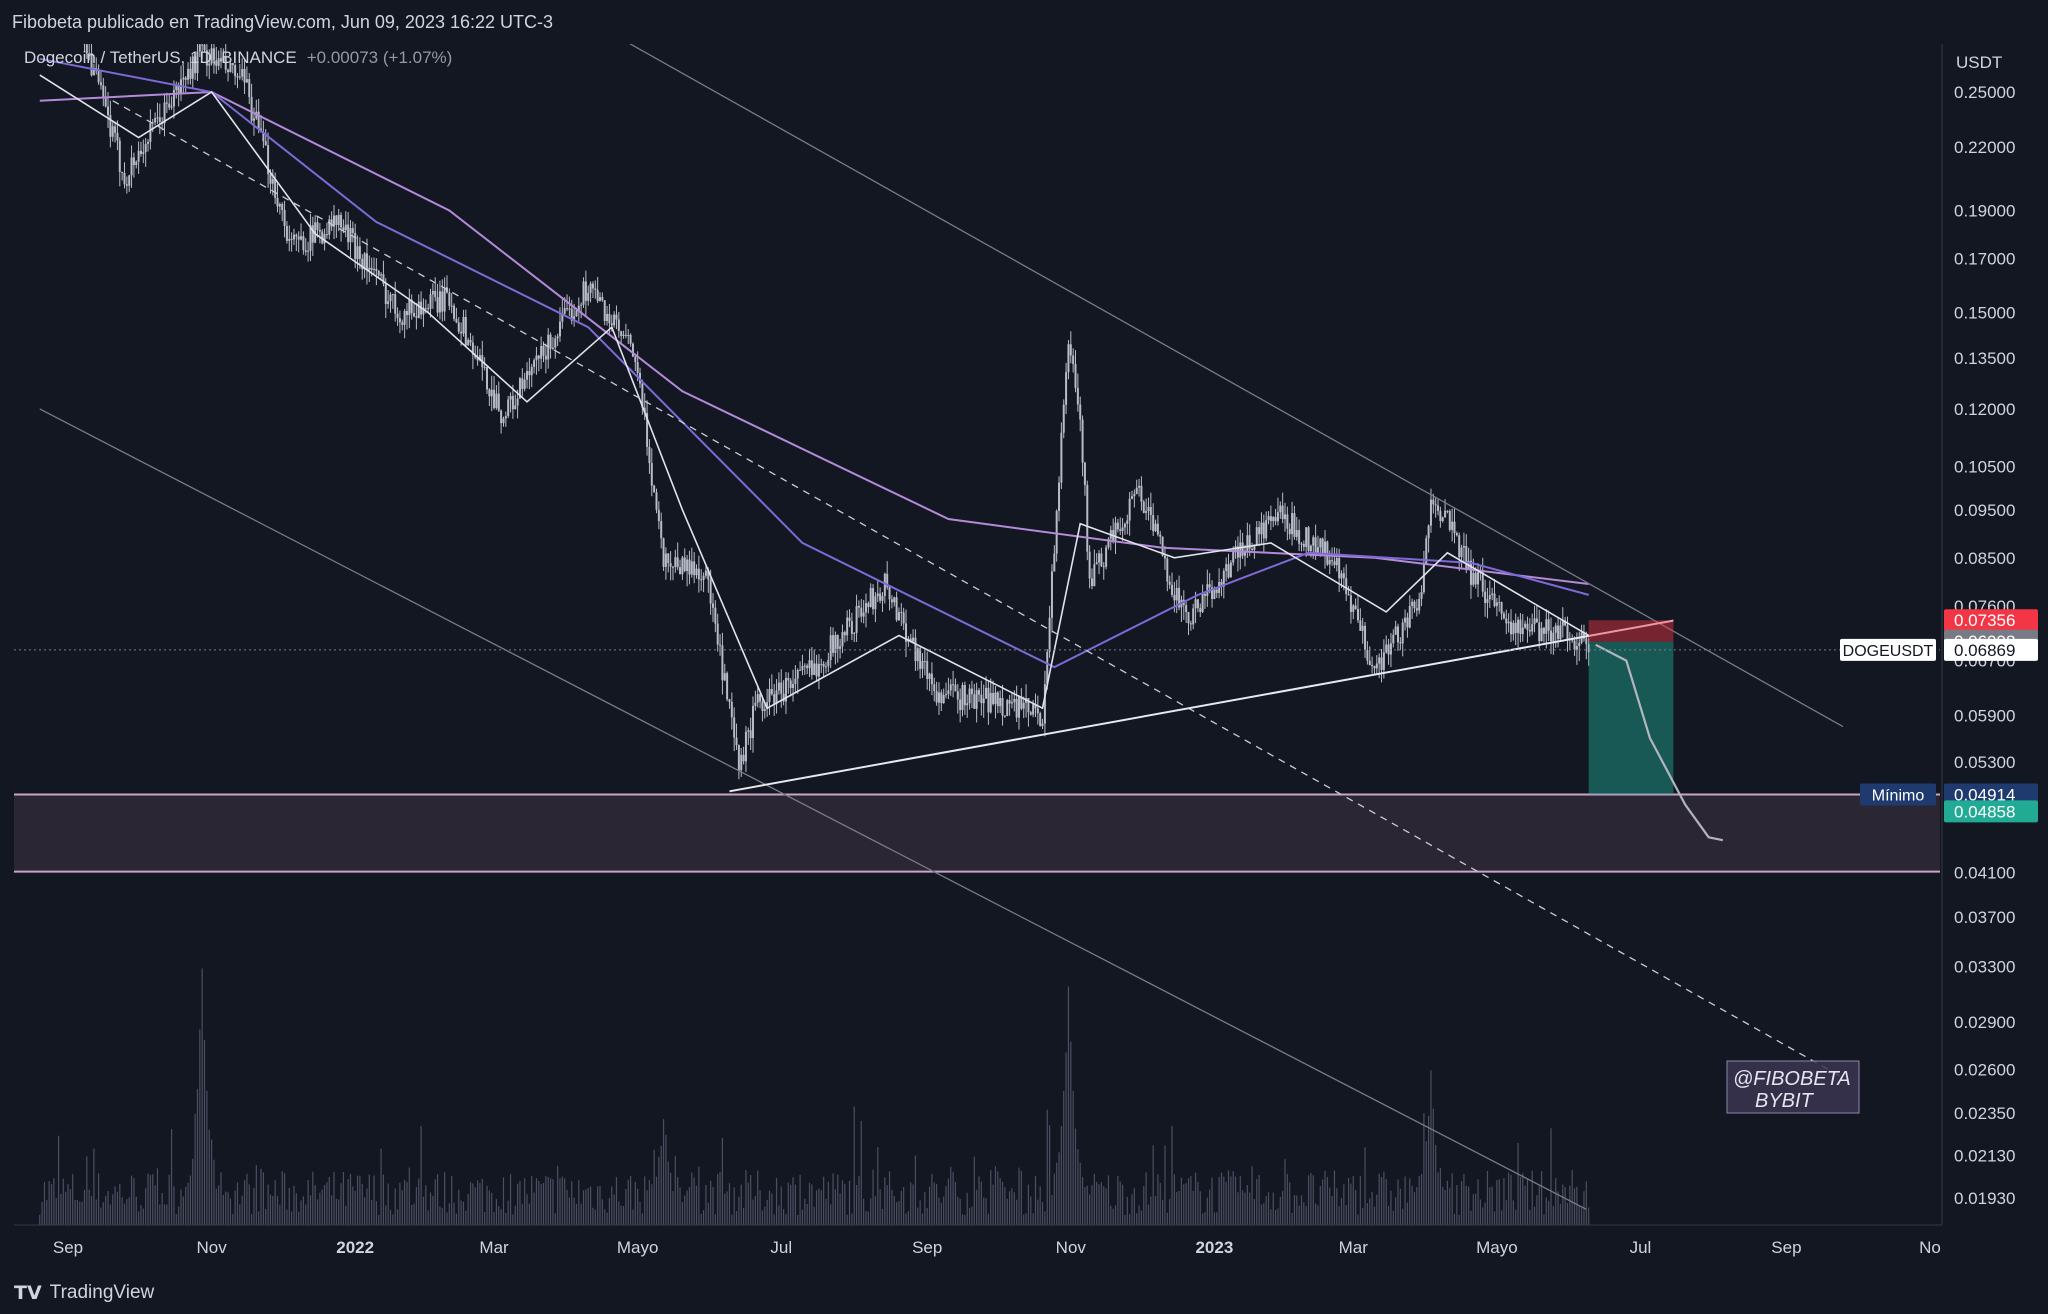 This screenshot has width=2048, height=1314. I want to click on minimo-label-bg, so click(1991, 794).